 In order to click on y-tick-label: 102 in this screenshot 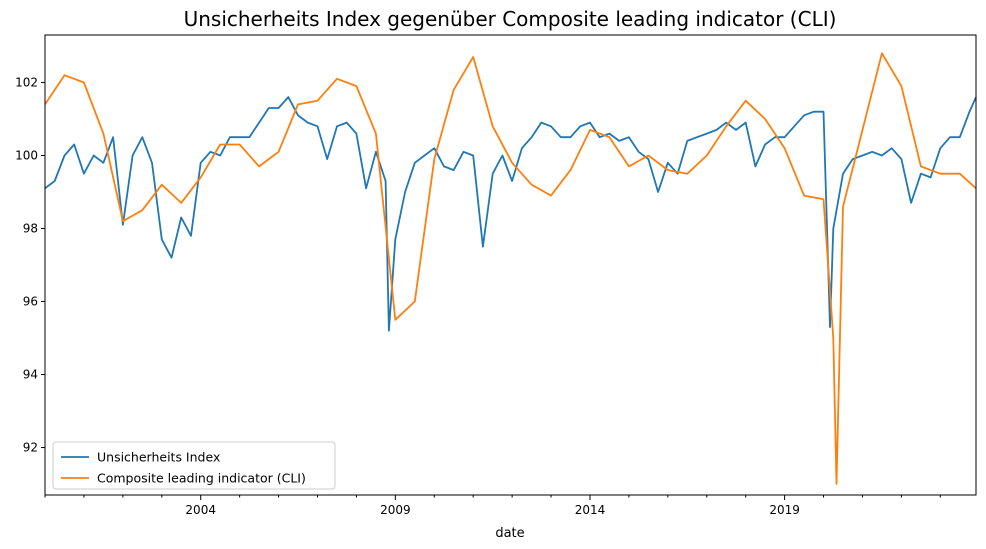, I will do `click(26, 82)`.